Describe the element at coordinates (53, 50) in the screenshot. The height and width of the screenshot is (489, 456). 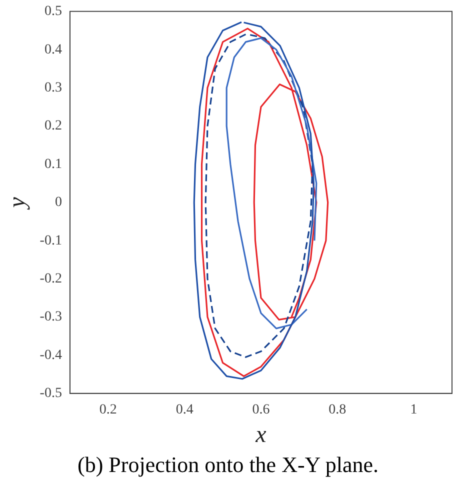
I see `y-tick-label: 0.4` at that location.